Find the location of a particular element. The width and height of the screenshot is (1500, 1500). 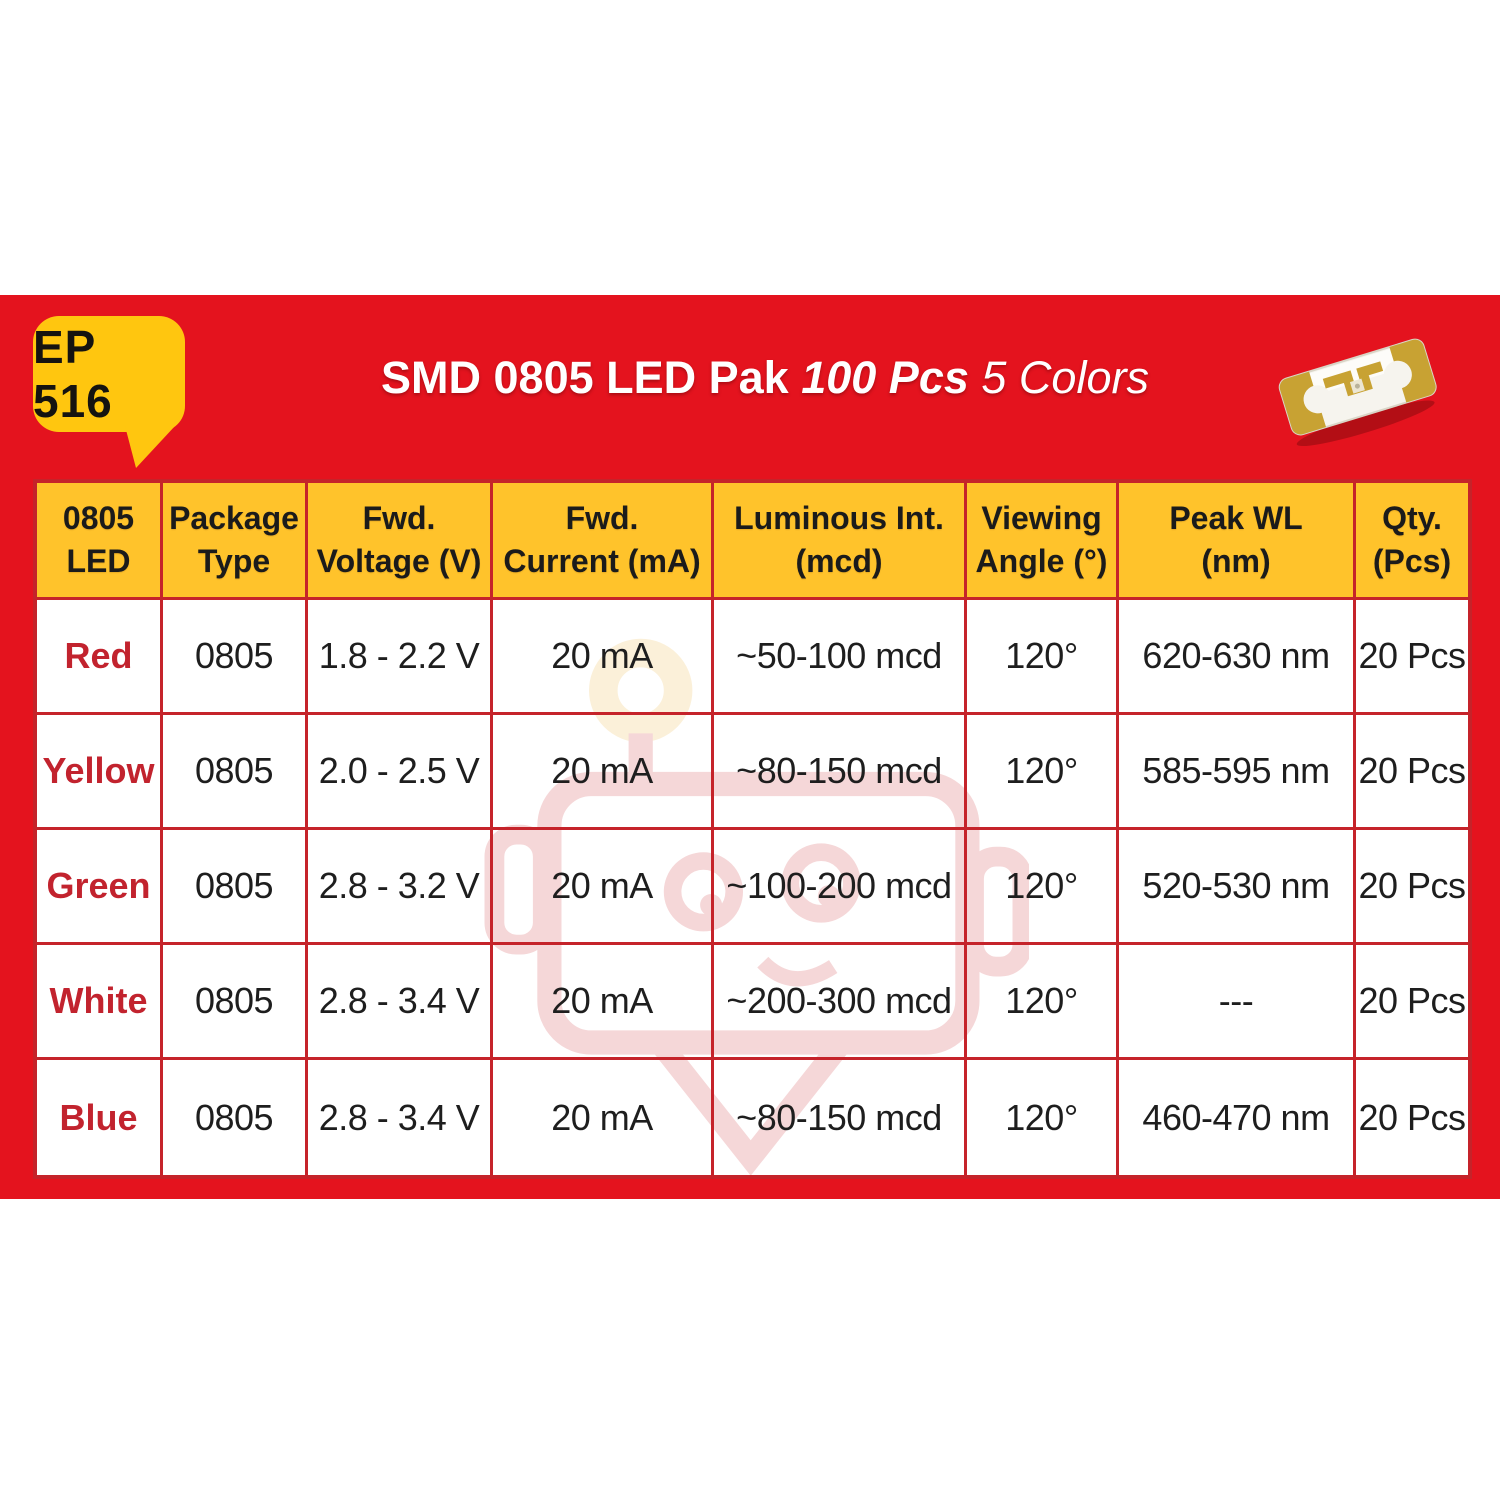

page-title: SMD 0805 LED Pak 100 Pcs 5 Colors is located at coordinates (750, 378).